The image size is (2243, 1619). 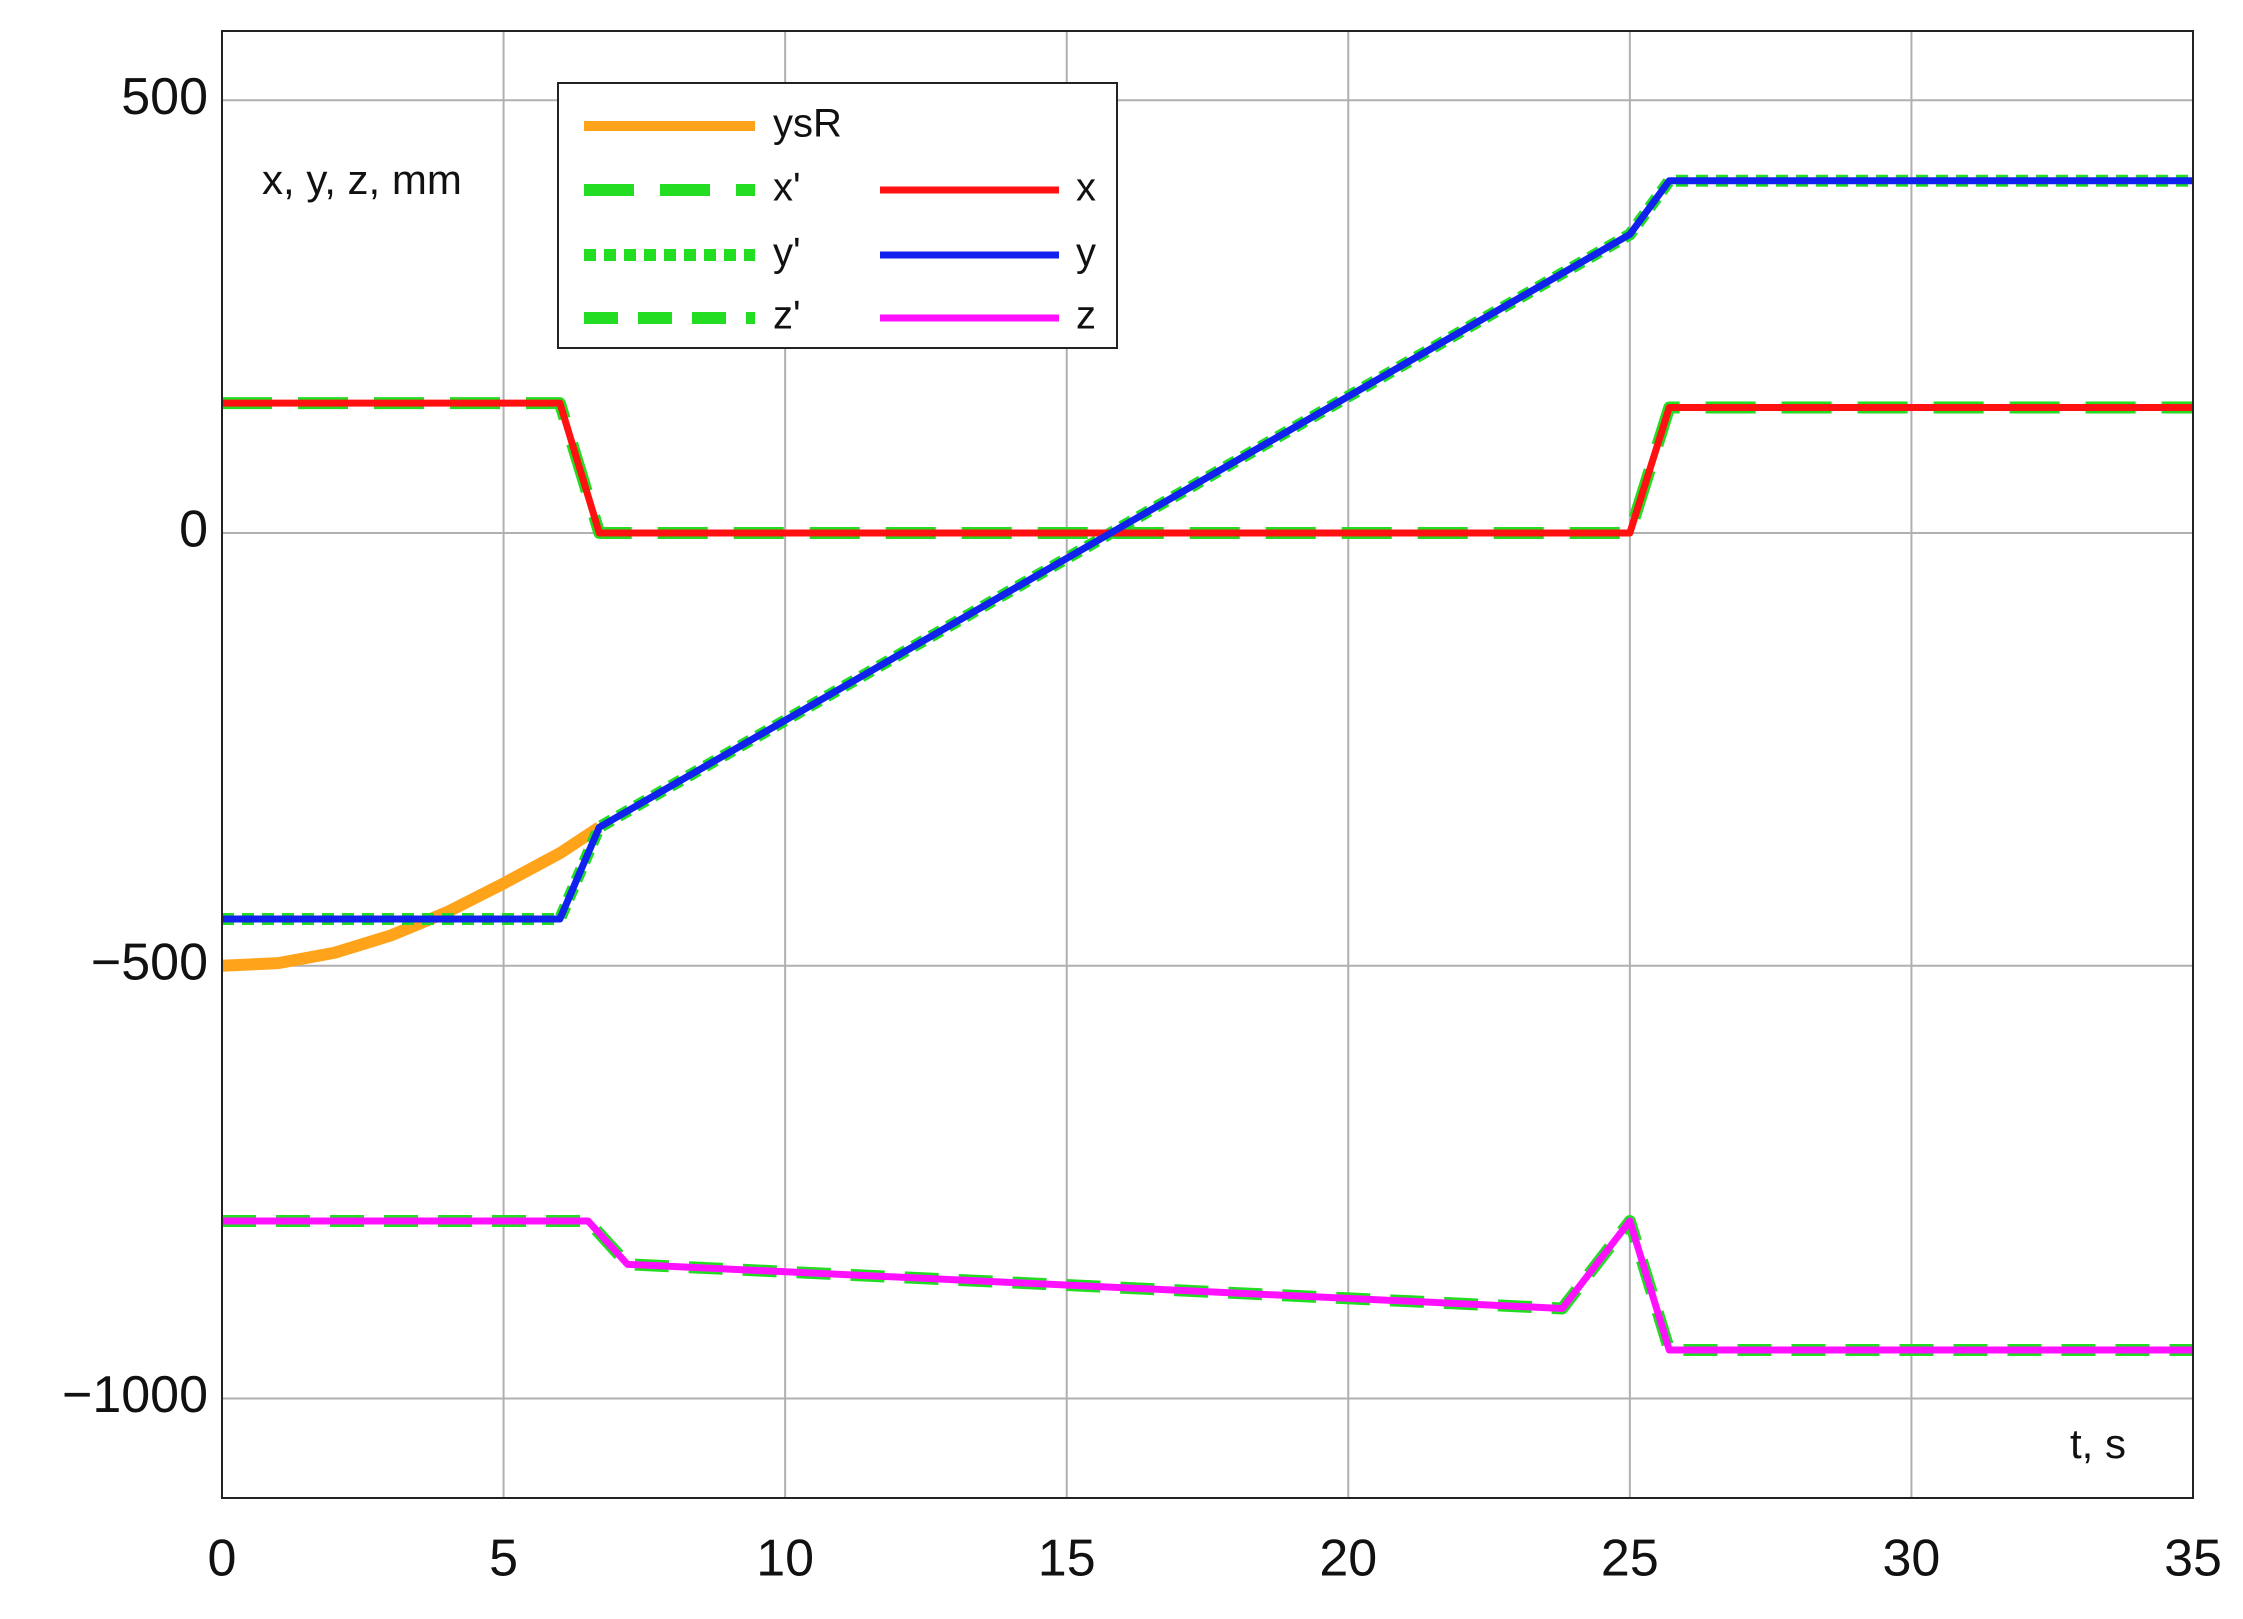 What do you see at coordinates (135, 1395) in the screenshot?
I see `y-tick-label: −1000` at bounding box center [135, 1395].